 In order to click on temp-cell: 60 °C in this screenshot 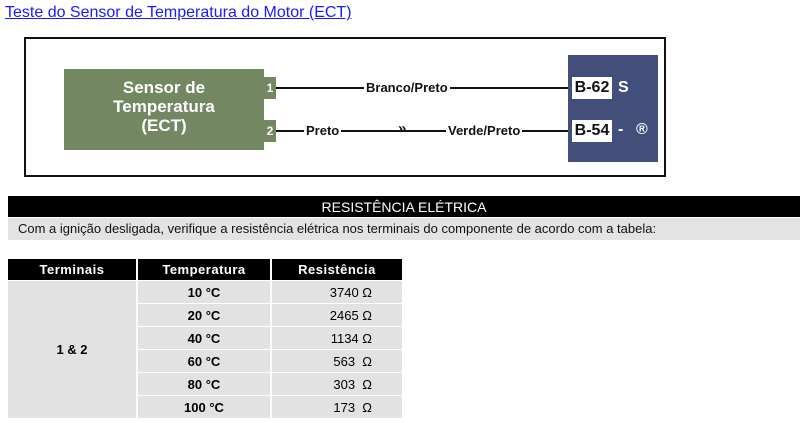, I will do `click(203, 361)`.